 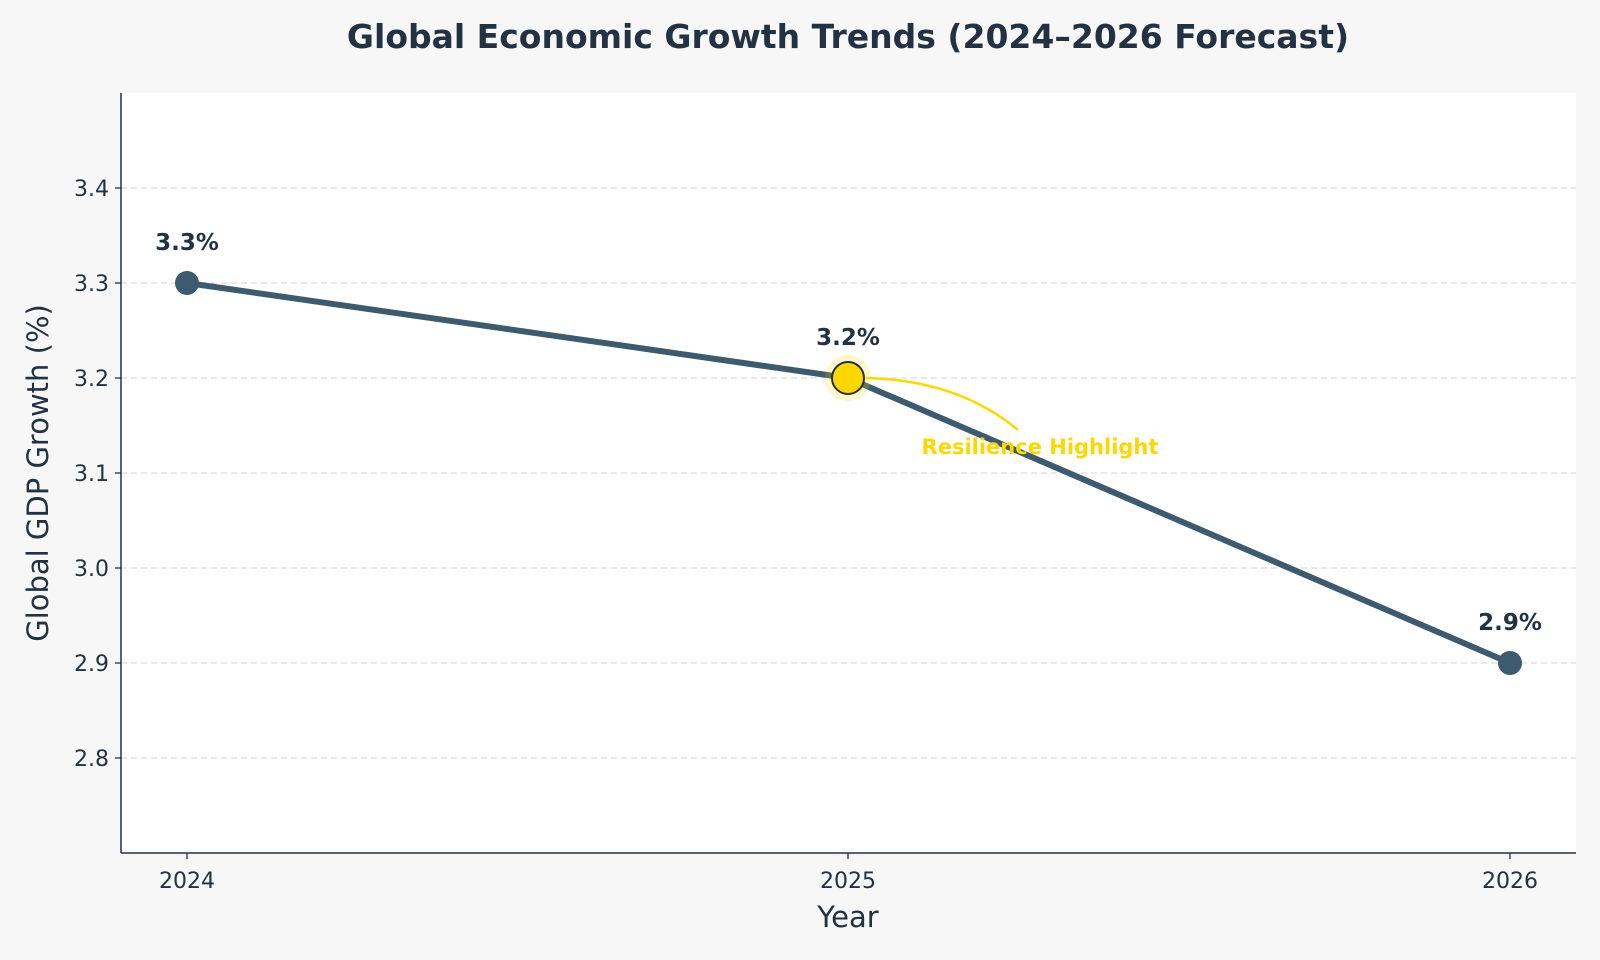 What do you see at coordinates (847, 917) in the screenshot?
I see `x-axis-label: Year` at bounding box center [847, 917].